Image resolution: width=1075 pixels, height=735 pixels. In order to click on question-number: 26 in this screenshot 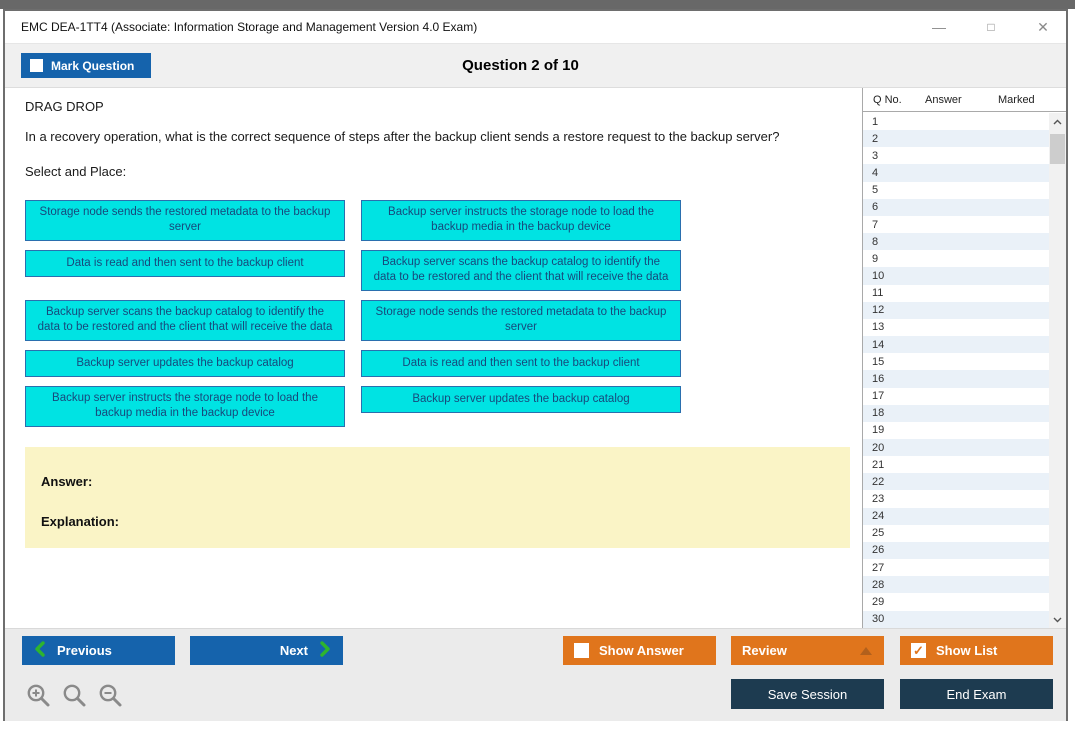, I will do `click(878, 550)`.